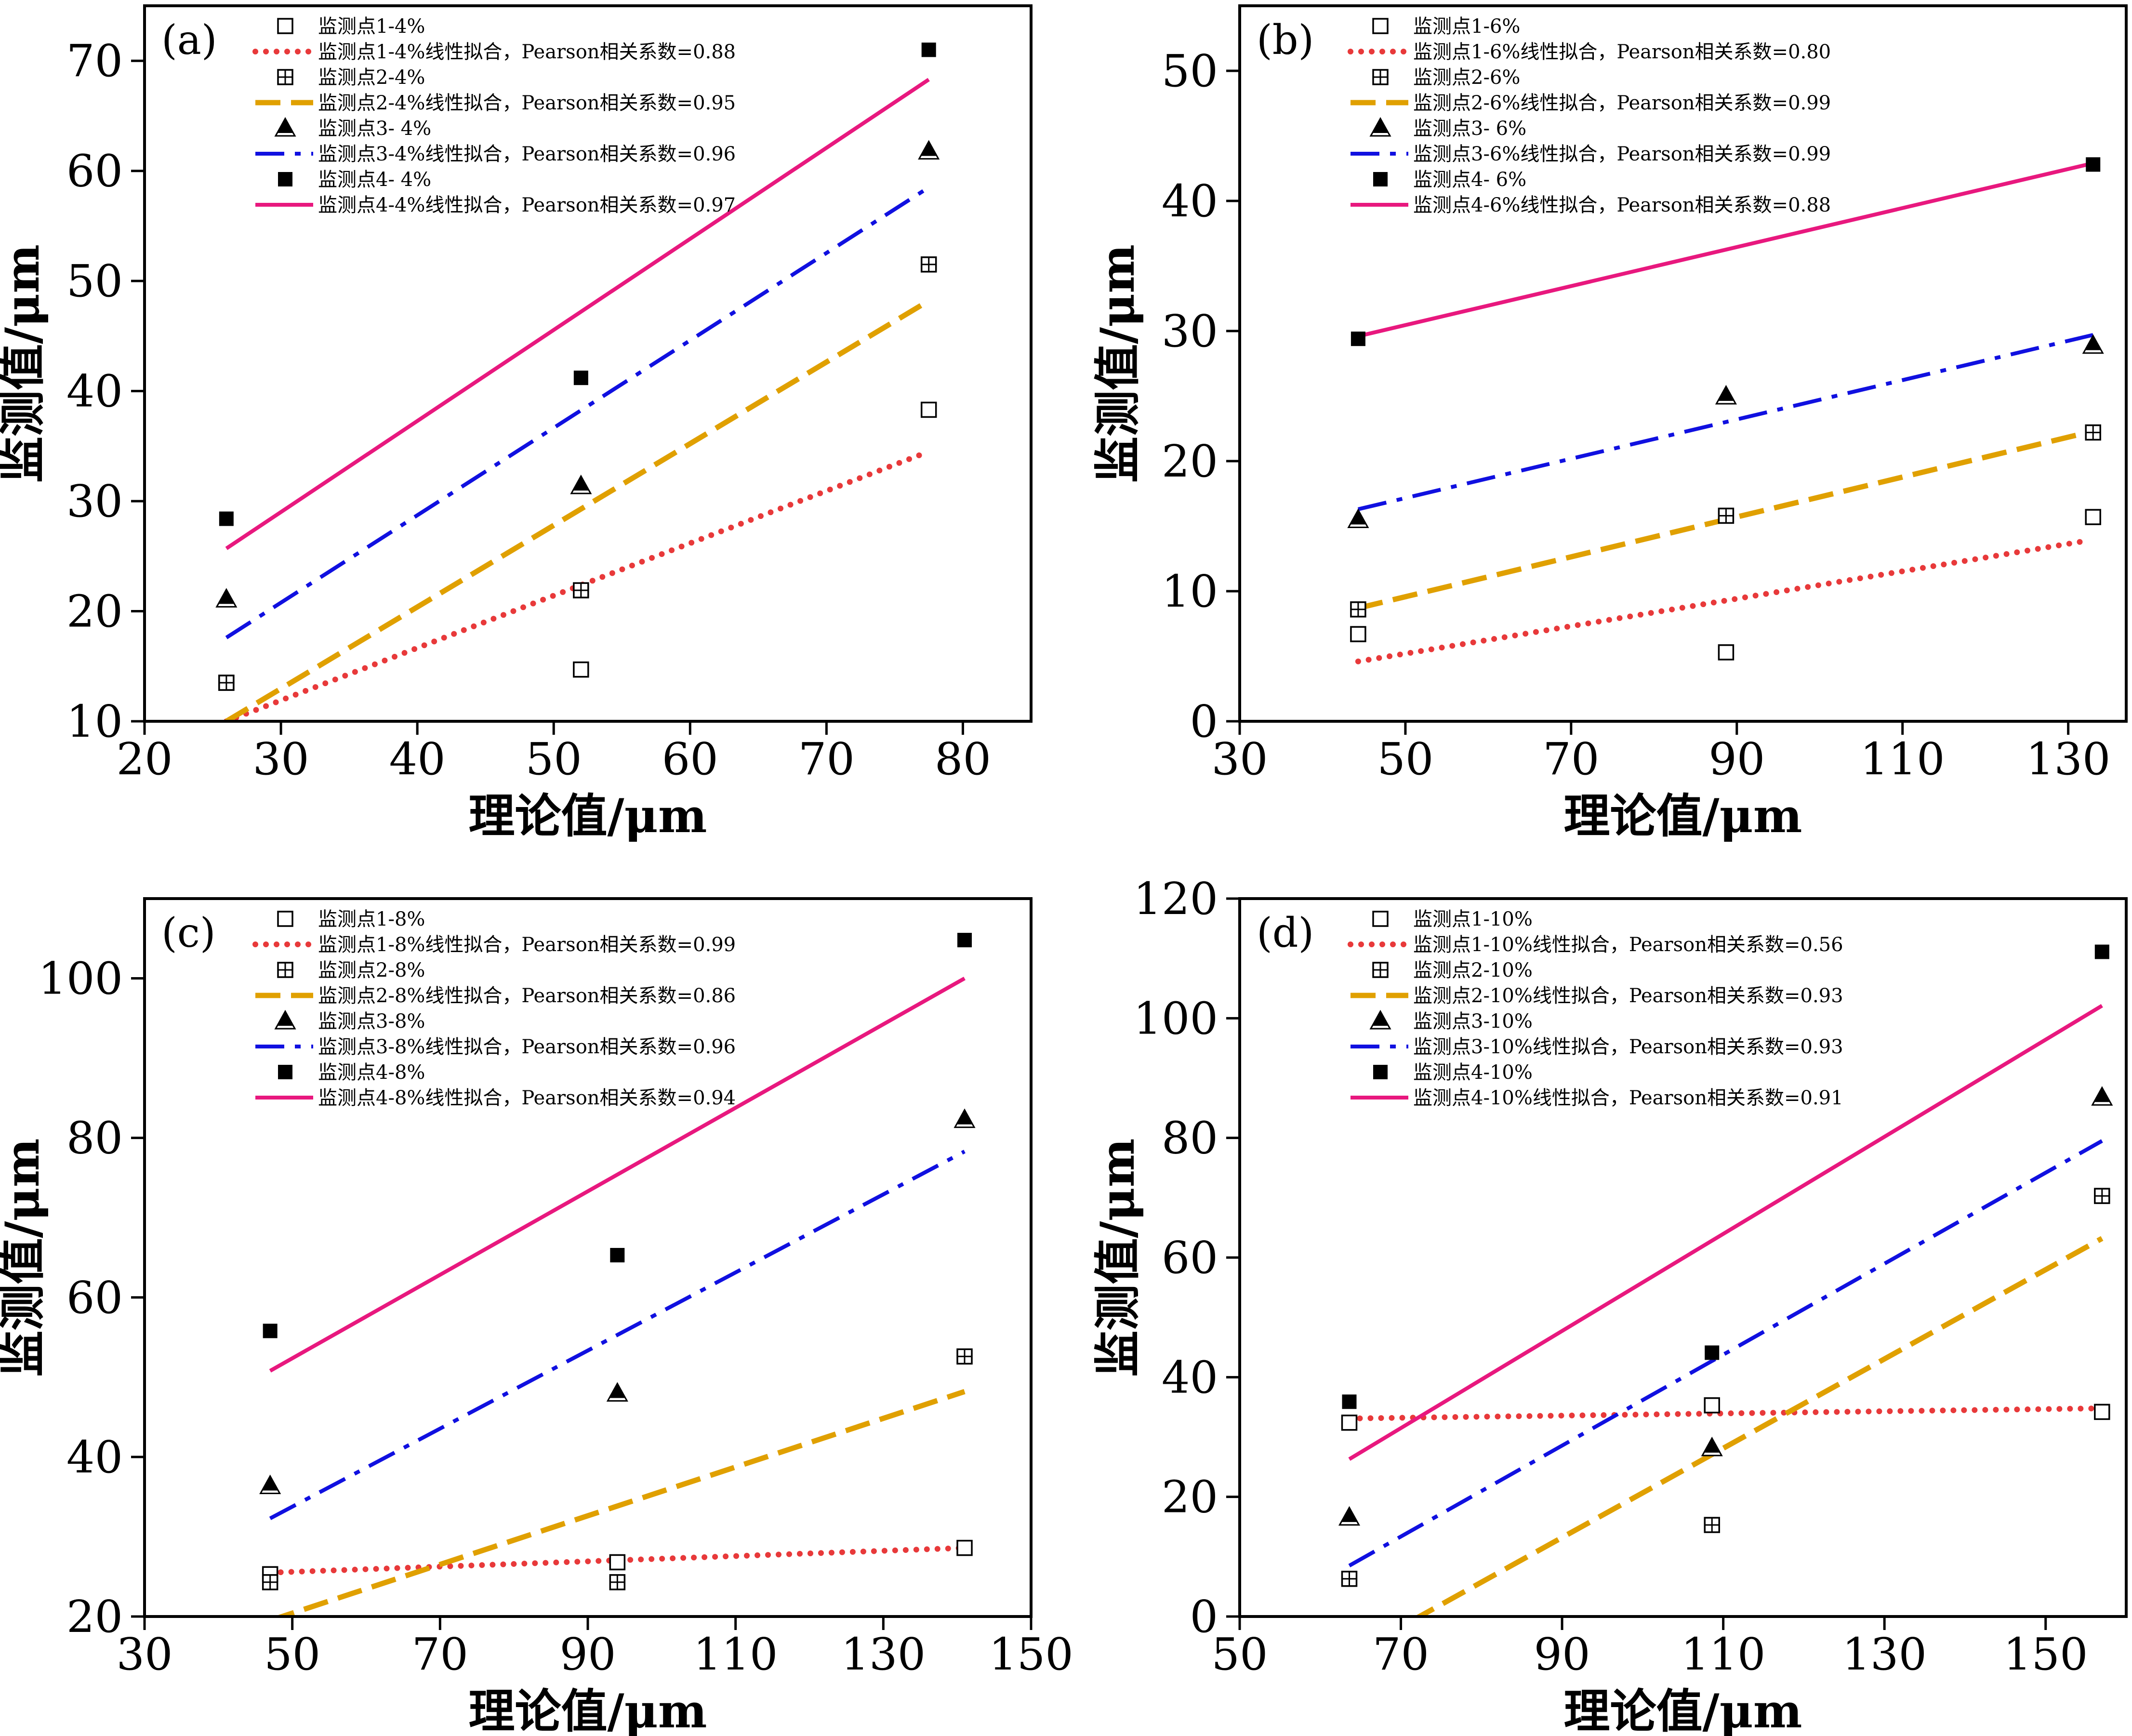  Describe the element at coordinates (1628, 996) in the screenshot. I see `legend-label: 监测点2-10%线性拟合，Pearson相关系数=0.93` at that location.